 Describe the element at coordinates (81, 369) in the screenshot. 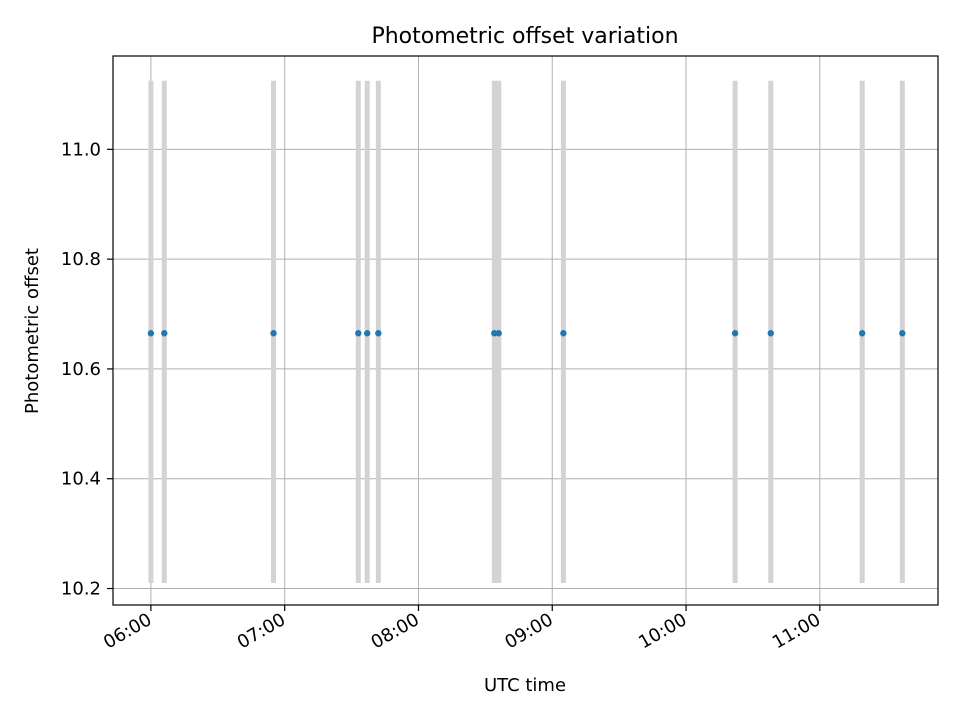

I see `y-tick-label: 10.6` at that location.